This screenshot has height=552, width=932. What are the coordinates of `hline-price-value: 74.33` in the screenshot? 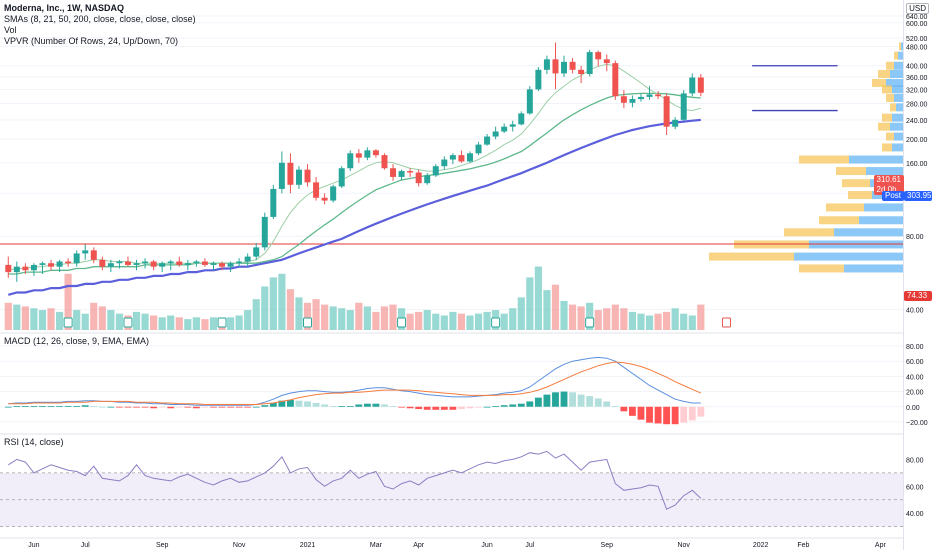 It's located at (917, 295).